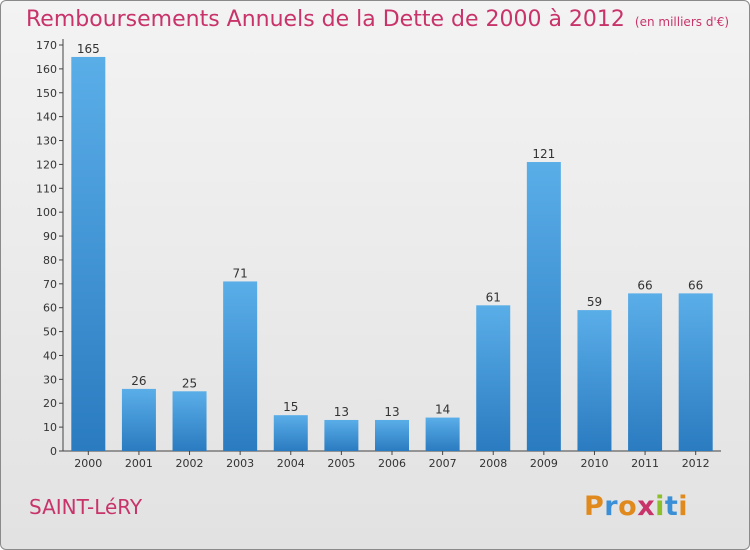  Describe the element at coordinates (392, 463) in the screenshot. I see `x-tick-label: 2006` at that location.